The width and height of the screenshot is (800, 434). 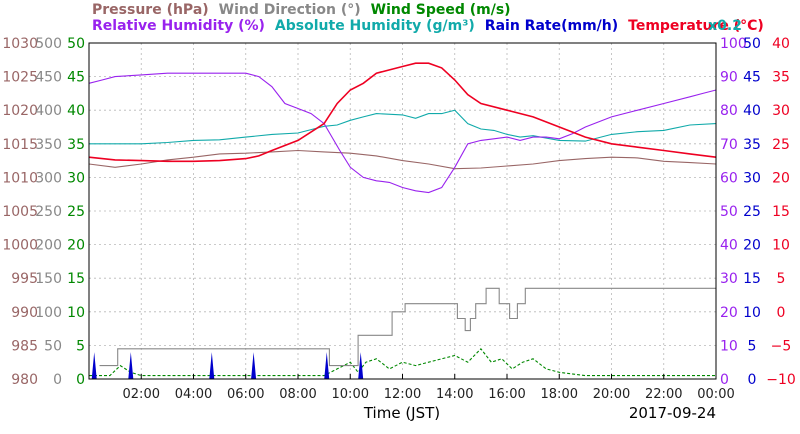 I want to click on y-tick-temperature: 0, so click(x=781, y=313).